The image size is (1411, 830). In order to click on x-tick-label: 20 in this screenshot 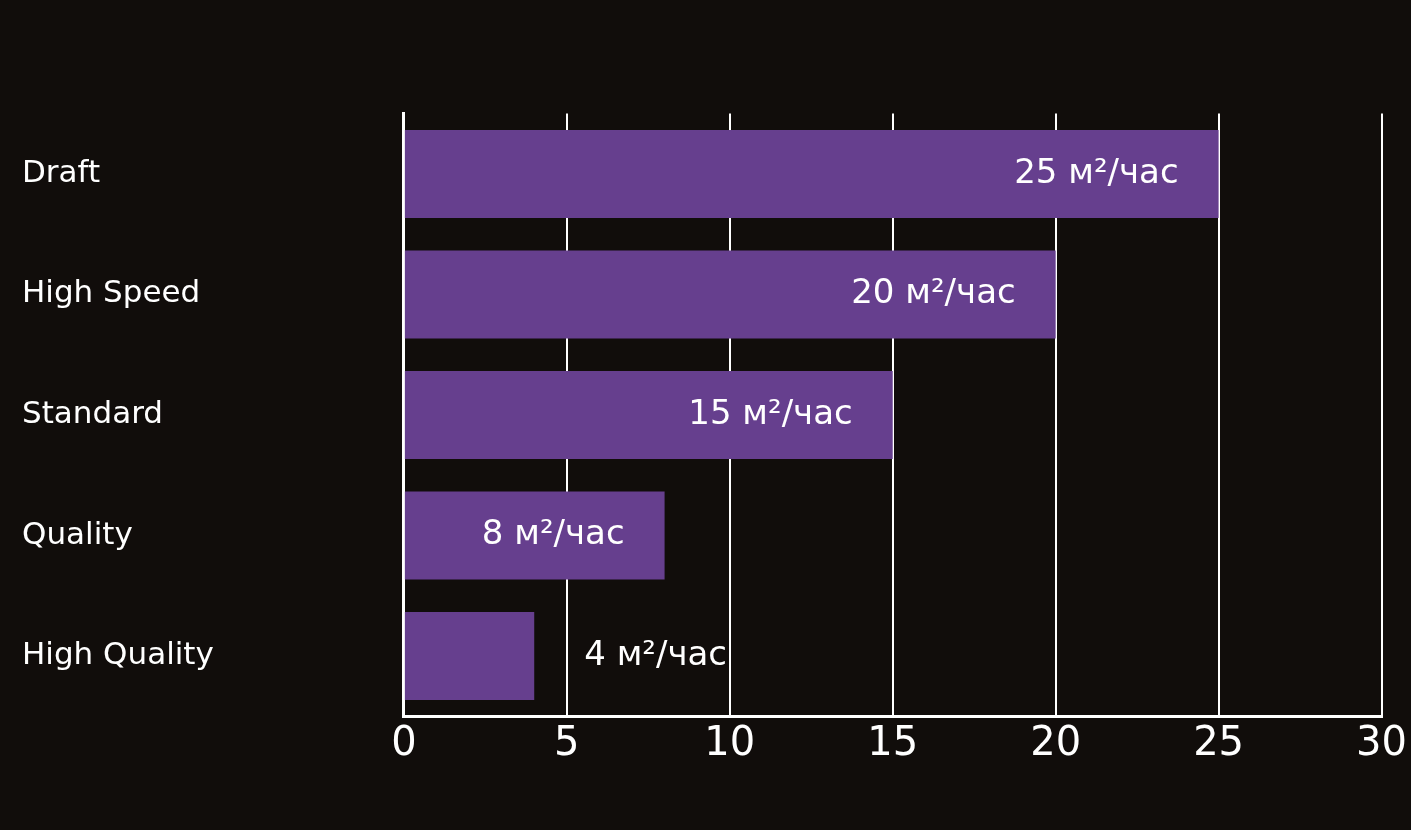, I will do `click(1056, 740)`.